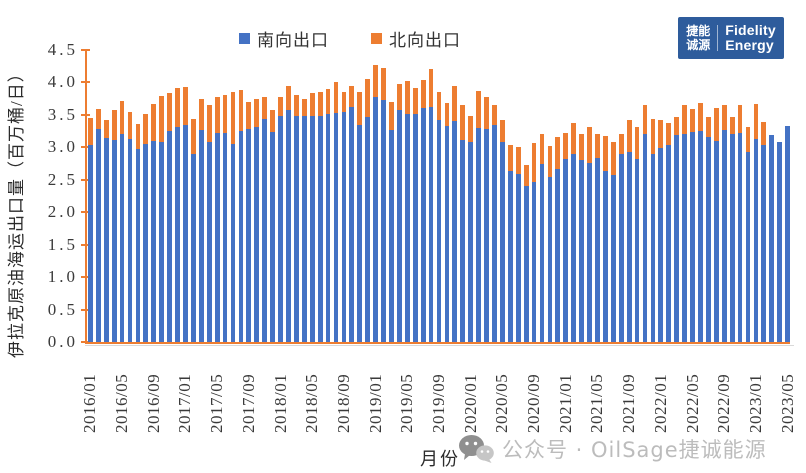 Image resolution: width=806 pixels, height=473 pixels. Describe the element at coordinates (439, 345) in the screenshot. I see `x-axis-line-gray` at that location.